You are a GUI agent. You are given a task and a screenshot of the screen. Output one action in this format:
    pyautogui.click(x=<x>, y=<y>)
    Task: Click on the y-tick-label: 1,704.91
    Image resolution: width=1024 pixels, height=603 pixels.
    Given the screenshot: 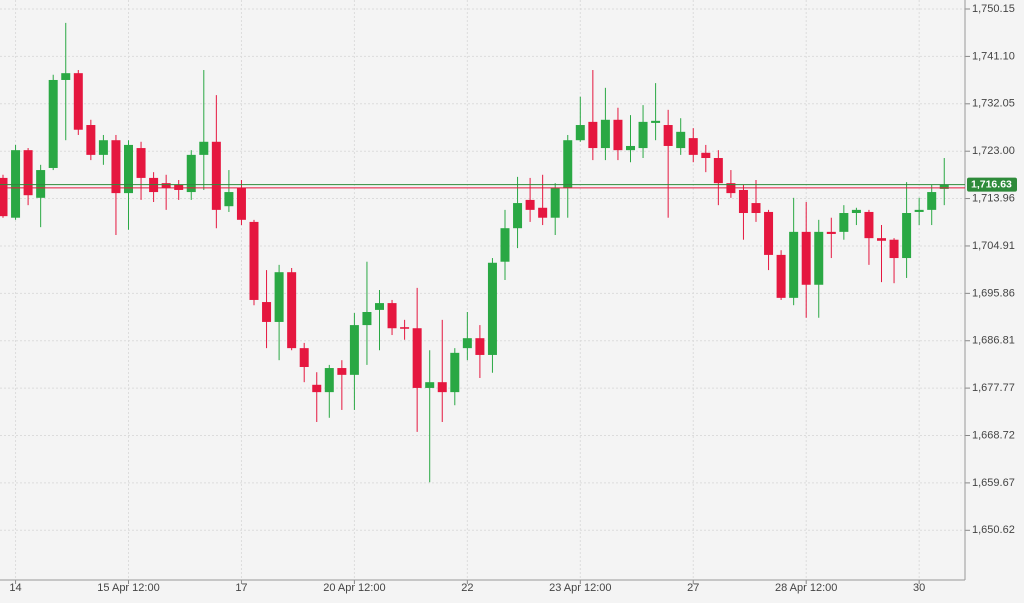 What is the action you would take?
    pyautogui.click(x=993, y=246)
    